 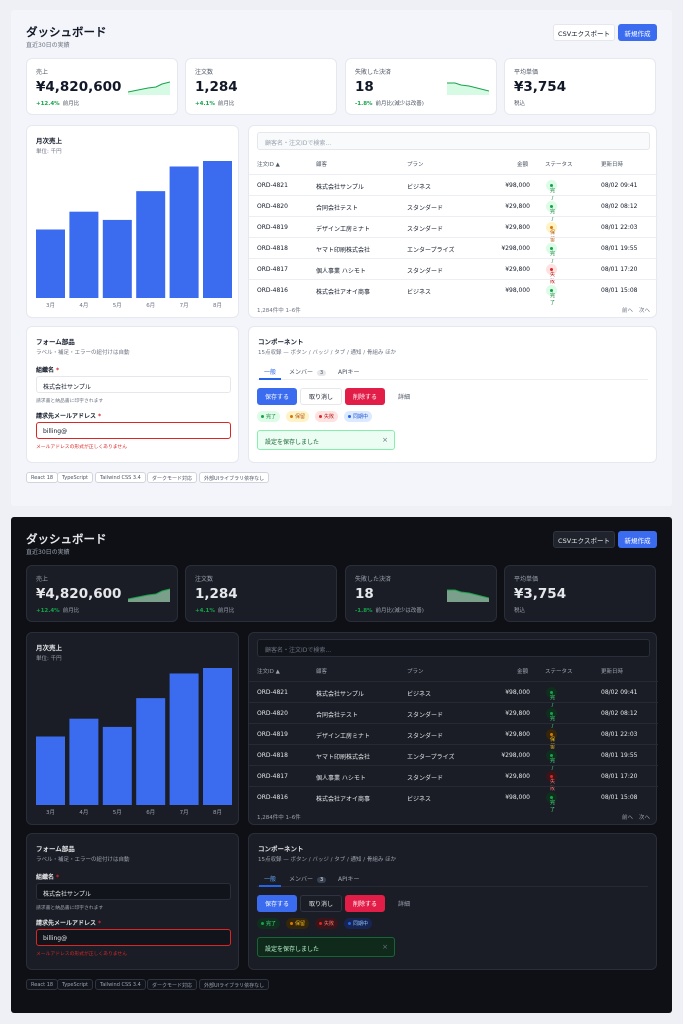 What do you see at coordinates (337, 208) in the screenshot?
I see `customer-cell: 合同会社テスト` at bounding box center [337, 208].